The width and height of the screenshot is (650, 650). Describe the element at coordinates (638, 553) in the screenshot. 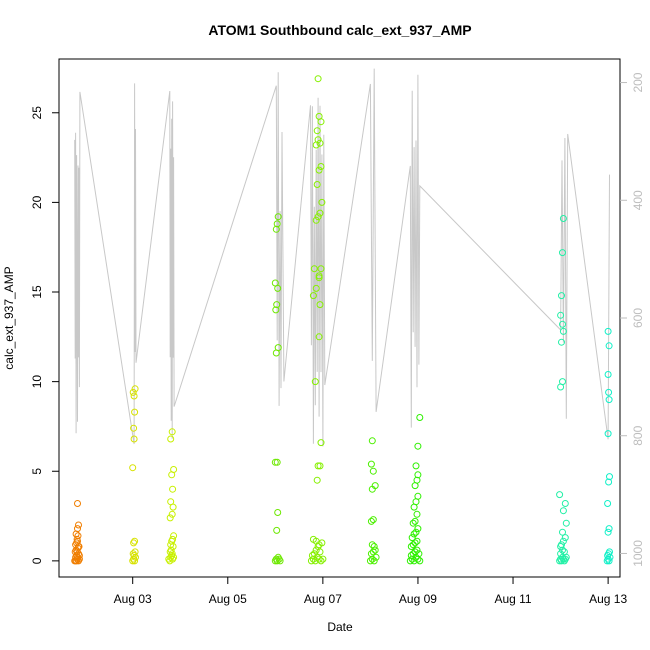

I see `y2-tick-label: 1000` at that location.